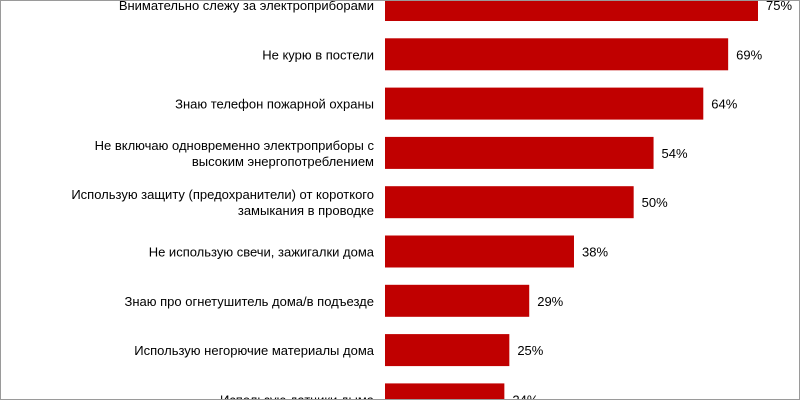 The height and width of the screenshot is (400, 800). I want to click on category-label-line: высоким энергопотреблением, so click(283, 161).